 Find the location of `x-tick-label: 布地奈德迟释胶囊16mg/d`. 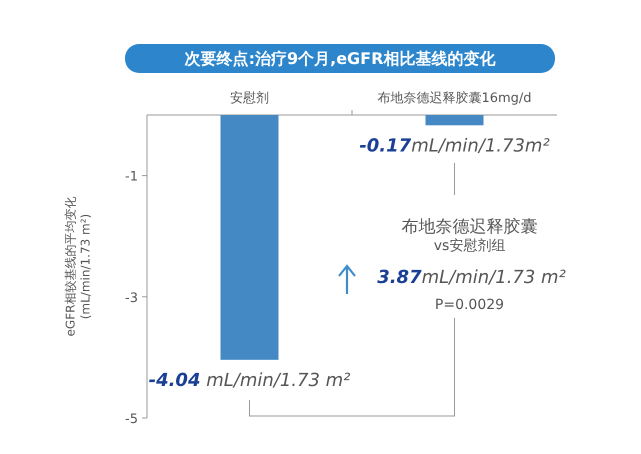

x-tick-label: 布地奈德迟释胶囊16mg/d is located at coordinates (454, 98).